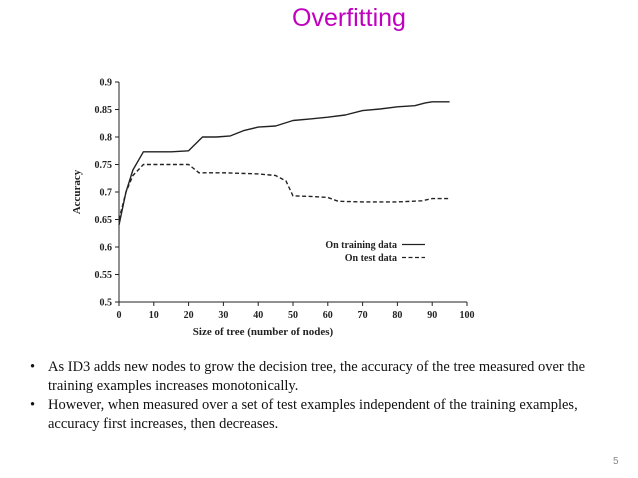  Describe the element at coordinates (119, 315) in the screenshot. I see `x-tick-label: 0` at that location.